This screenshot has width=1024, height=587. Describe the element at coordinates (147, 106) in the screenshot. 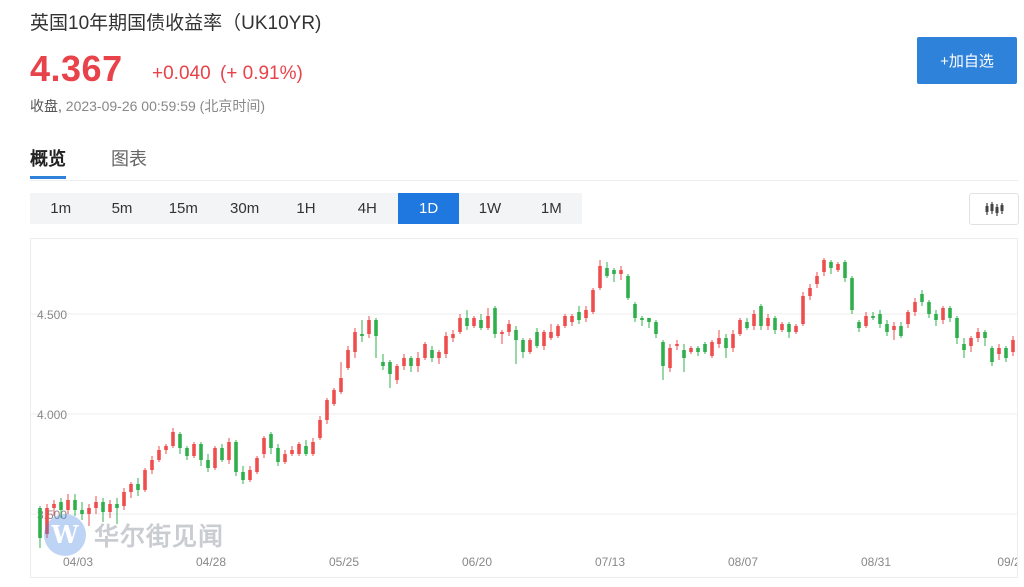

I see `status-line: 收盘, 2023-09-26 00:59:59 (北京时间)` at that location.